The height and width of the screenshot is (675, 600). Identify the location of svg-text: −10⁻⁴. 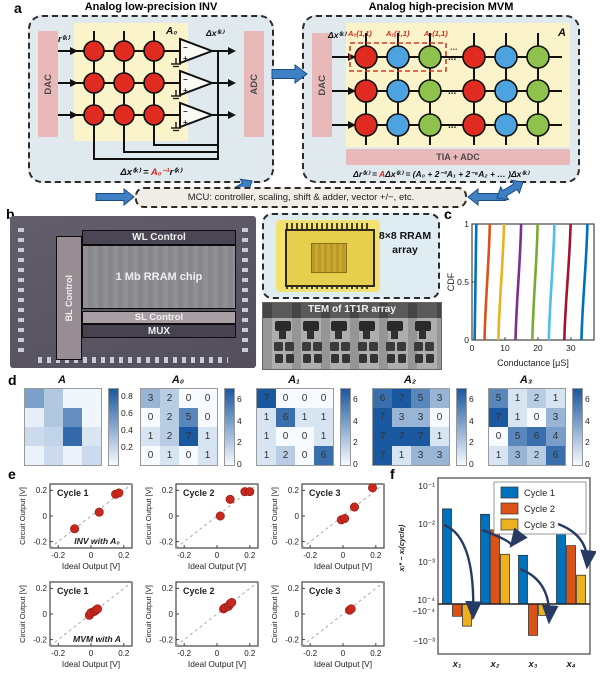
(423, 611).